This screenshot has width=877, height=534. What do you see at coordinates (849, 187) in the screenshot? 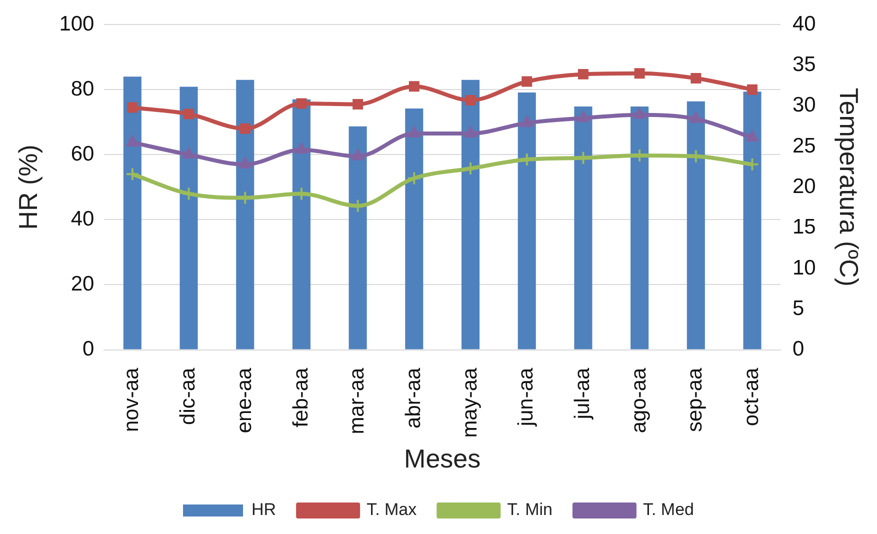
I see `y2-axis-title: Temperatura (ºC)` at bounding box center [849, 187].